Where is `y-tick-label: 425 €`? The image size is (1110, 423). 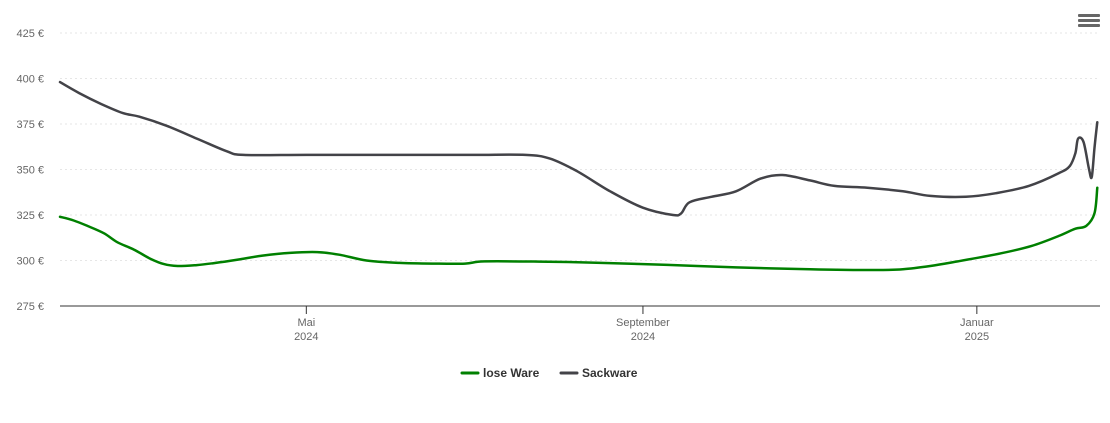 y-tick-label: 425 € is located at coordinates (30, 34).